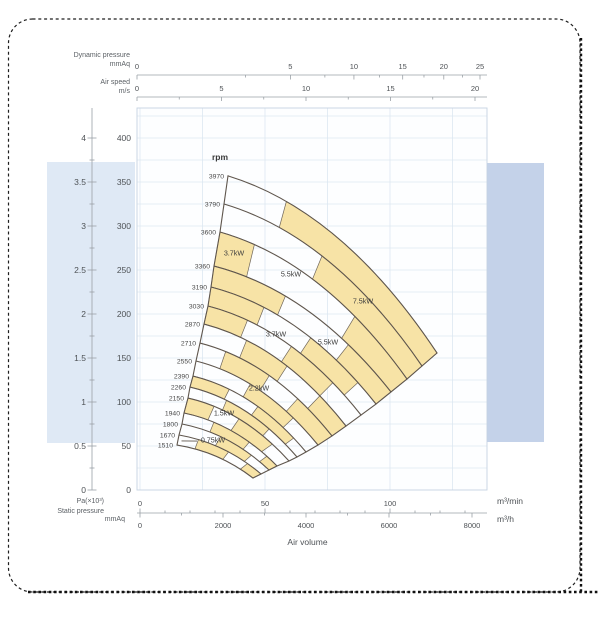 The height and width of the screenshot is (618, 600). I want to click on pa-tick-label: 3.5, so click(80, 182).